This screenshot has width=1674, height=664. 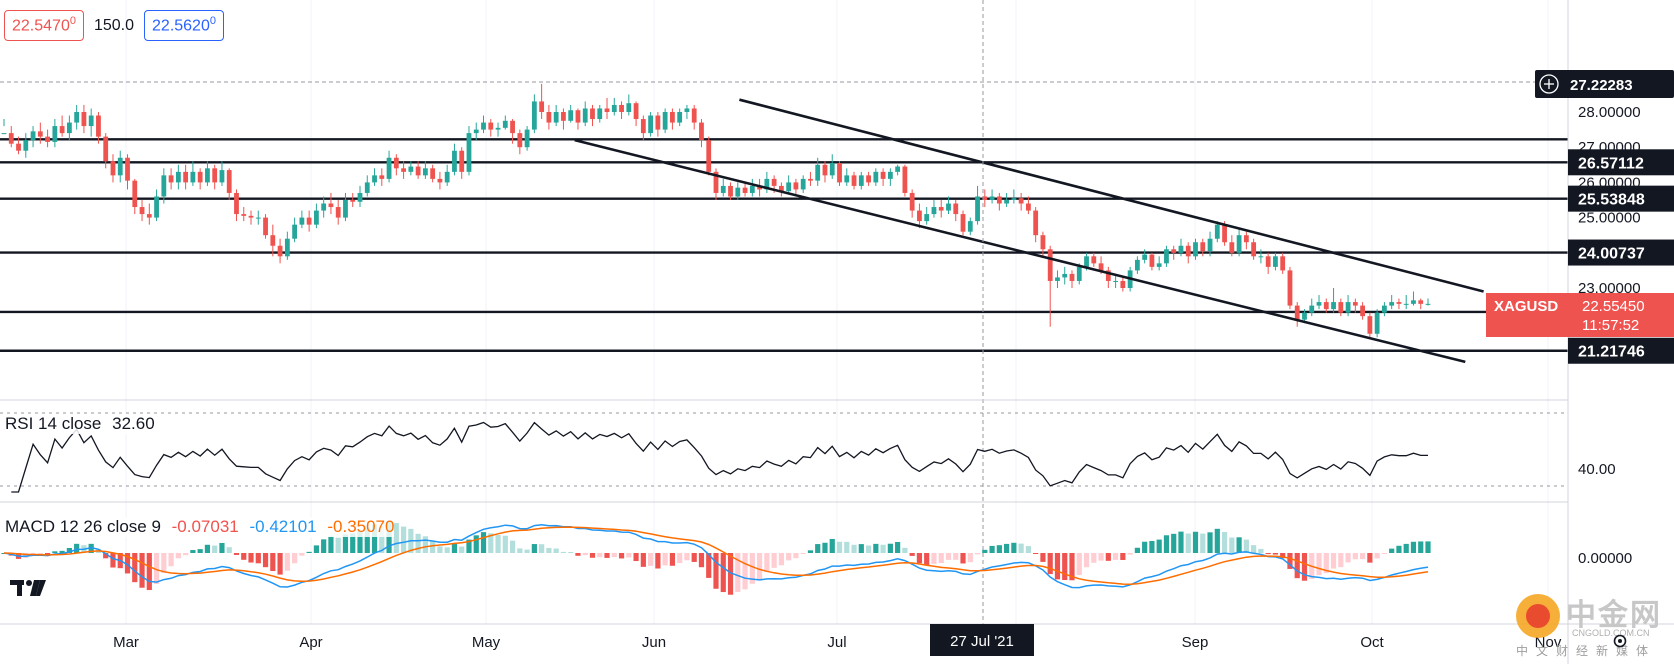 I want to click on price-axis-tick: 28.00000, so click(x=1609, y=112).